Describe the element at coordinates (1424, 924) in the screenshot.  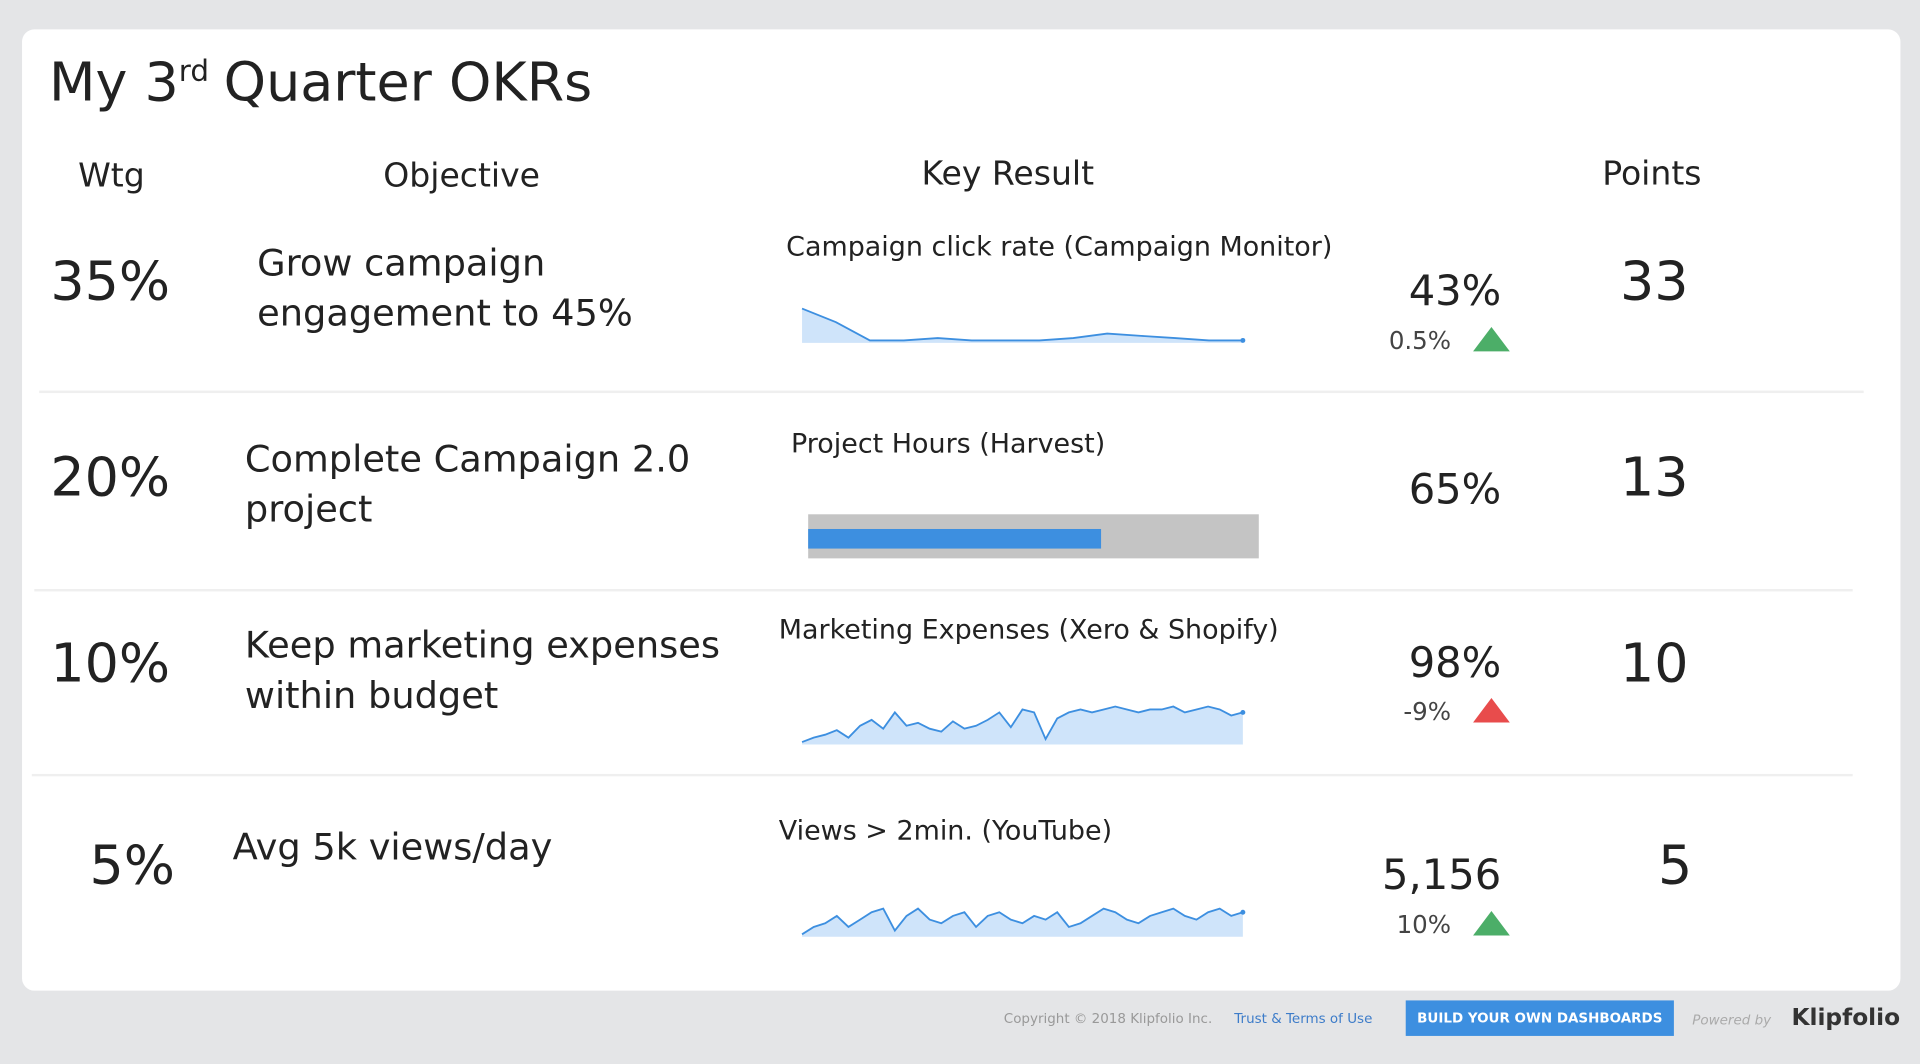
I see `change: 10%` at that location.